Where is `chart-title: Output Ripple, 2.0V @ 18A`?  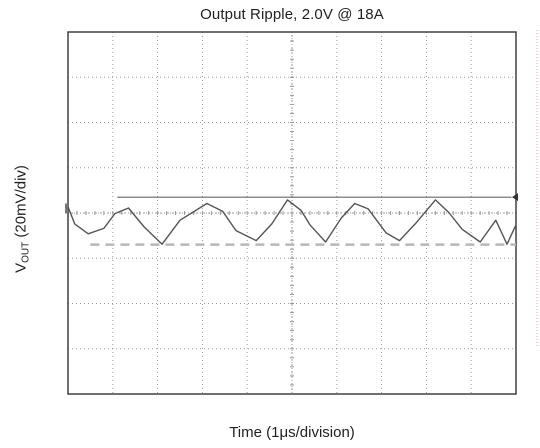
chart-title: Output Ripple, 2.0V @ 18A is located at coordinates (292, 14).